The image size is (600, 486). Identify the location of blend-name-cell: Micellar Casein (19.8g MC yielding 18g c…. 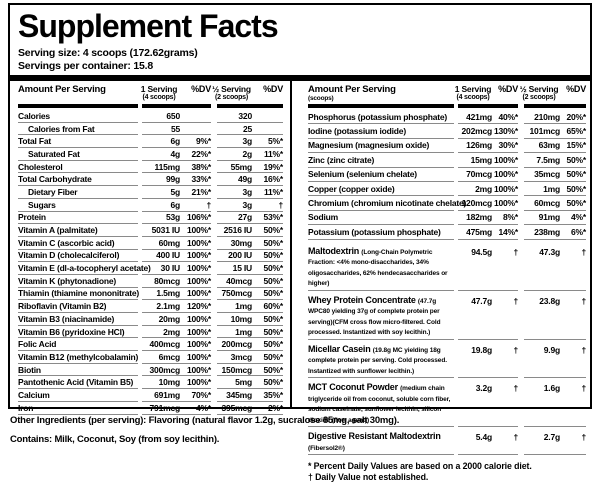
(381, 361).